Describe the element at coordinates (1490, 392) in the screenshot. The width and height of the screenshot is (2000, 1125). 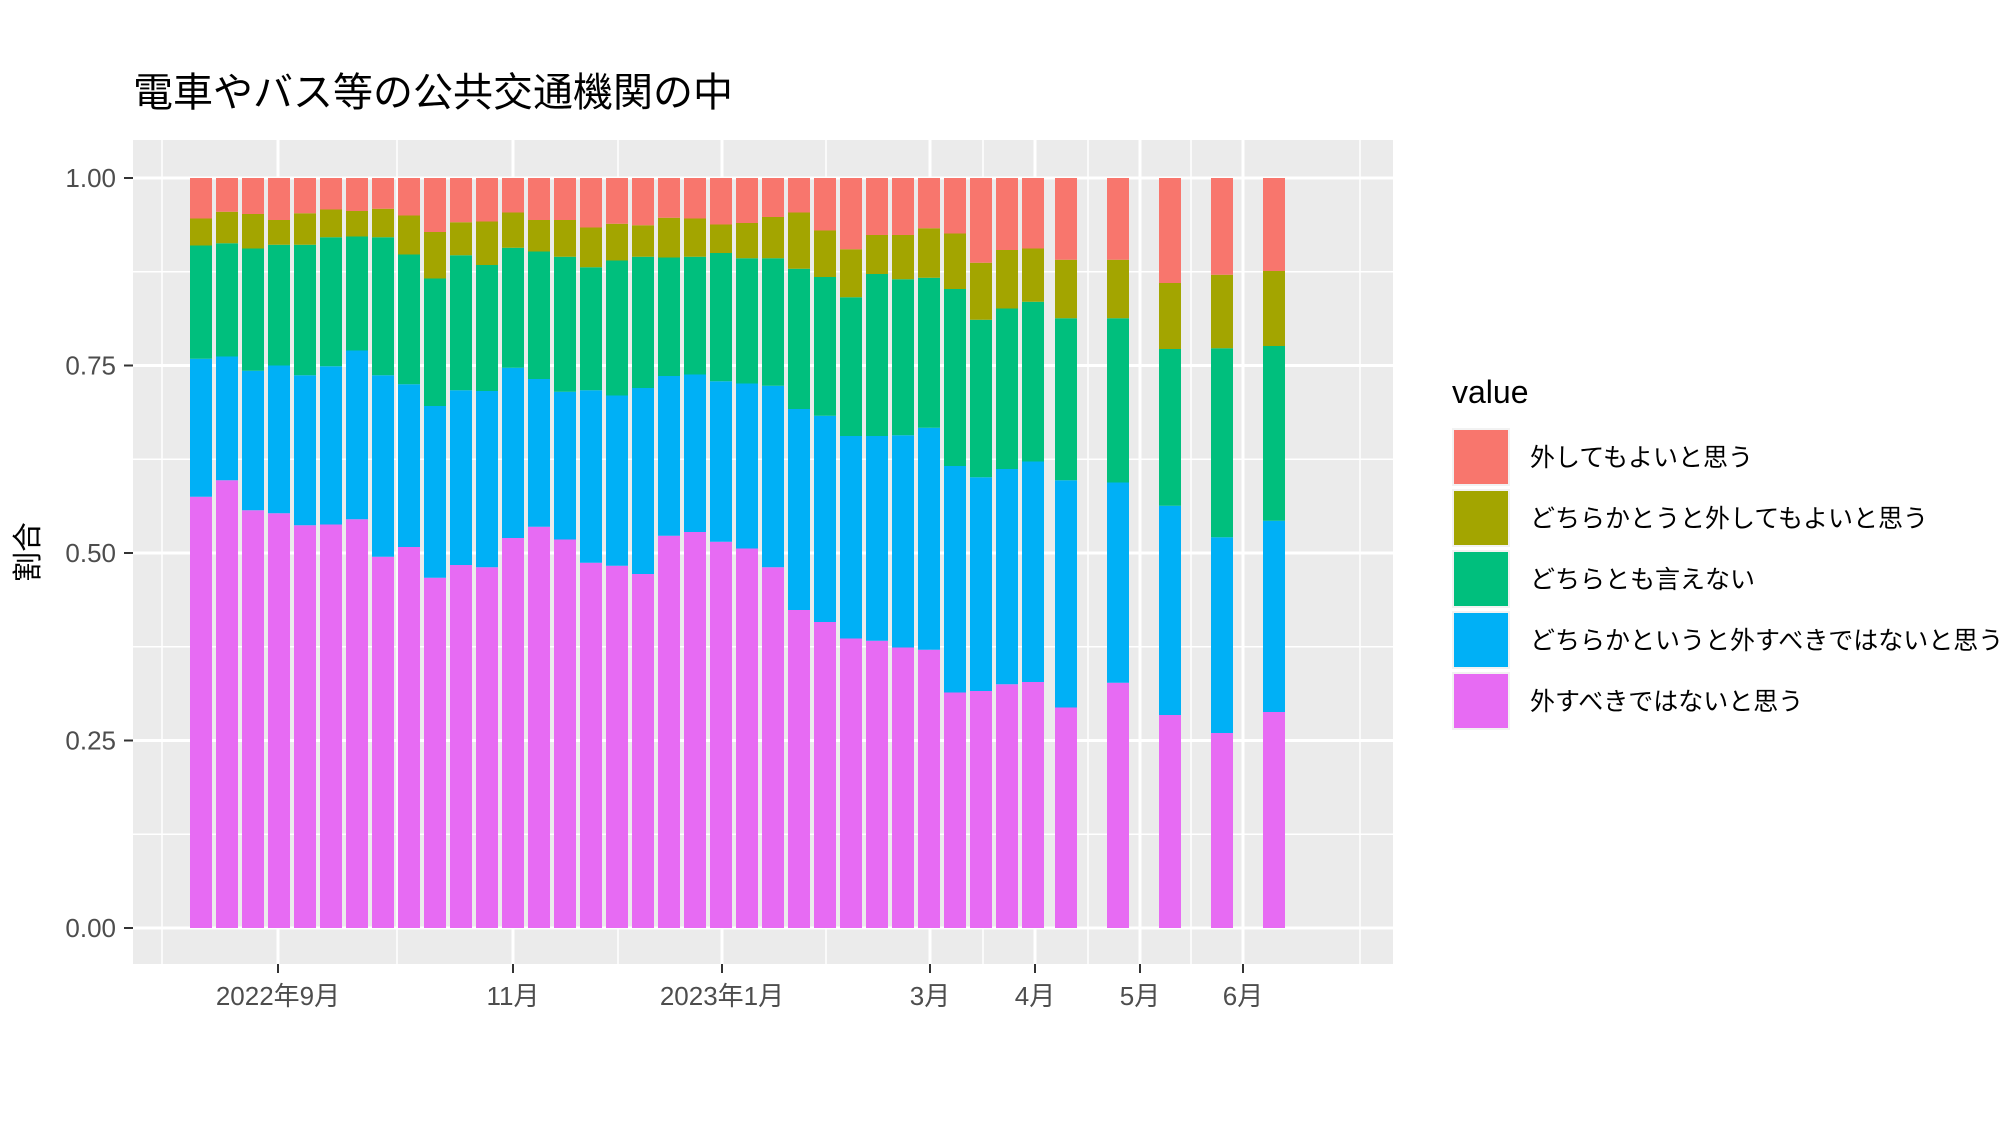
I see `legend-title: value` at that location.